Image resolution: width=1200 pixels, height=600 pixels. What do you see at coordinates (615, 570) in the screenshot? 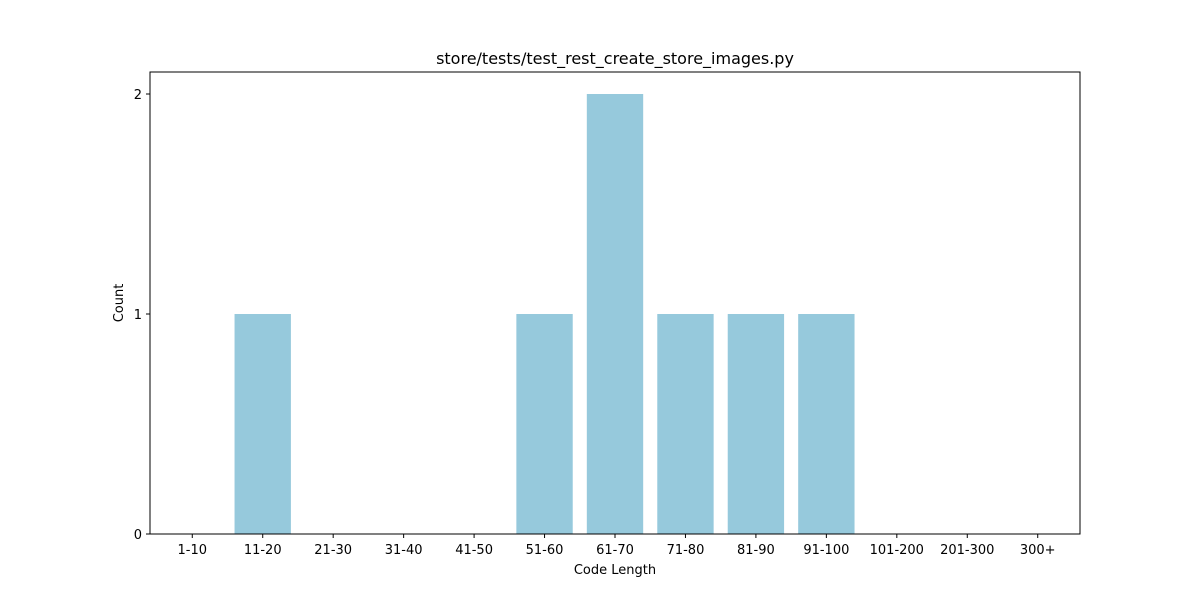
I see `x-axis-label: Code Length` at bounding box center [615, 570].